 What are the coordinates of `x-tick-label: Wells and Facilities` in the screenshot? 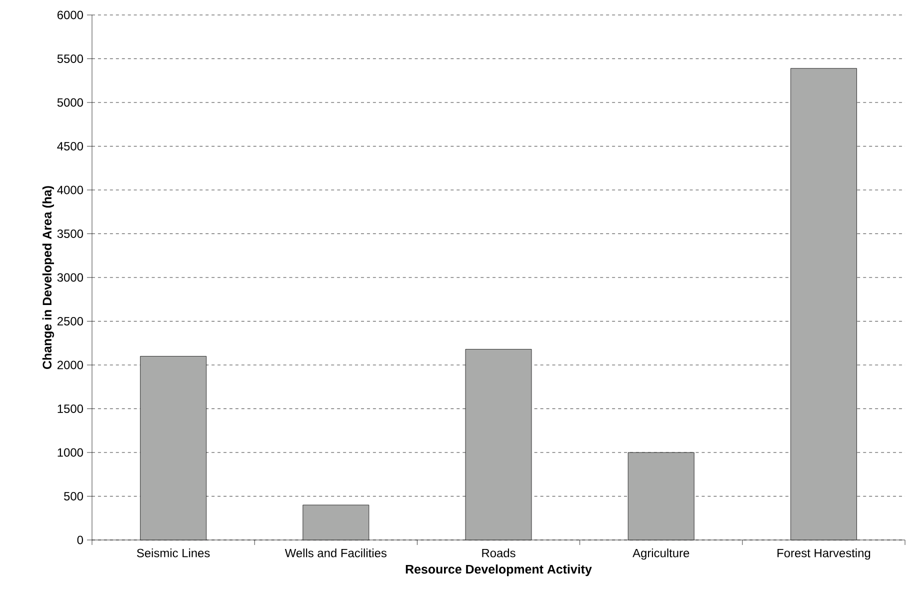 It's located at (335, 553).